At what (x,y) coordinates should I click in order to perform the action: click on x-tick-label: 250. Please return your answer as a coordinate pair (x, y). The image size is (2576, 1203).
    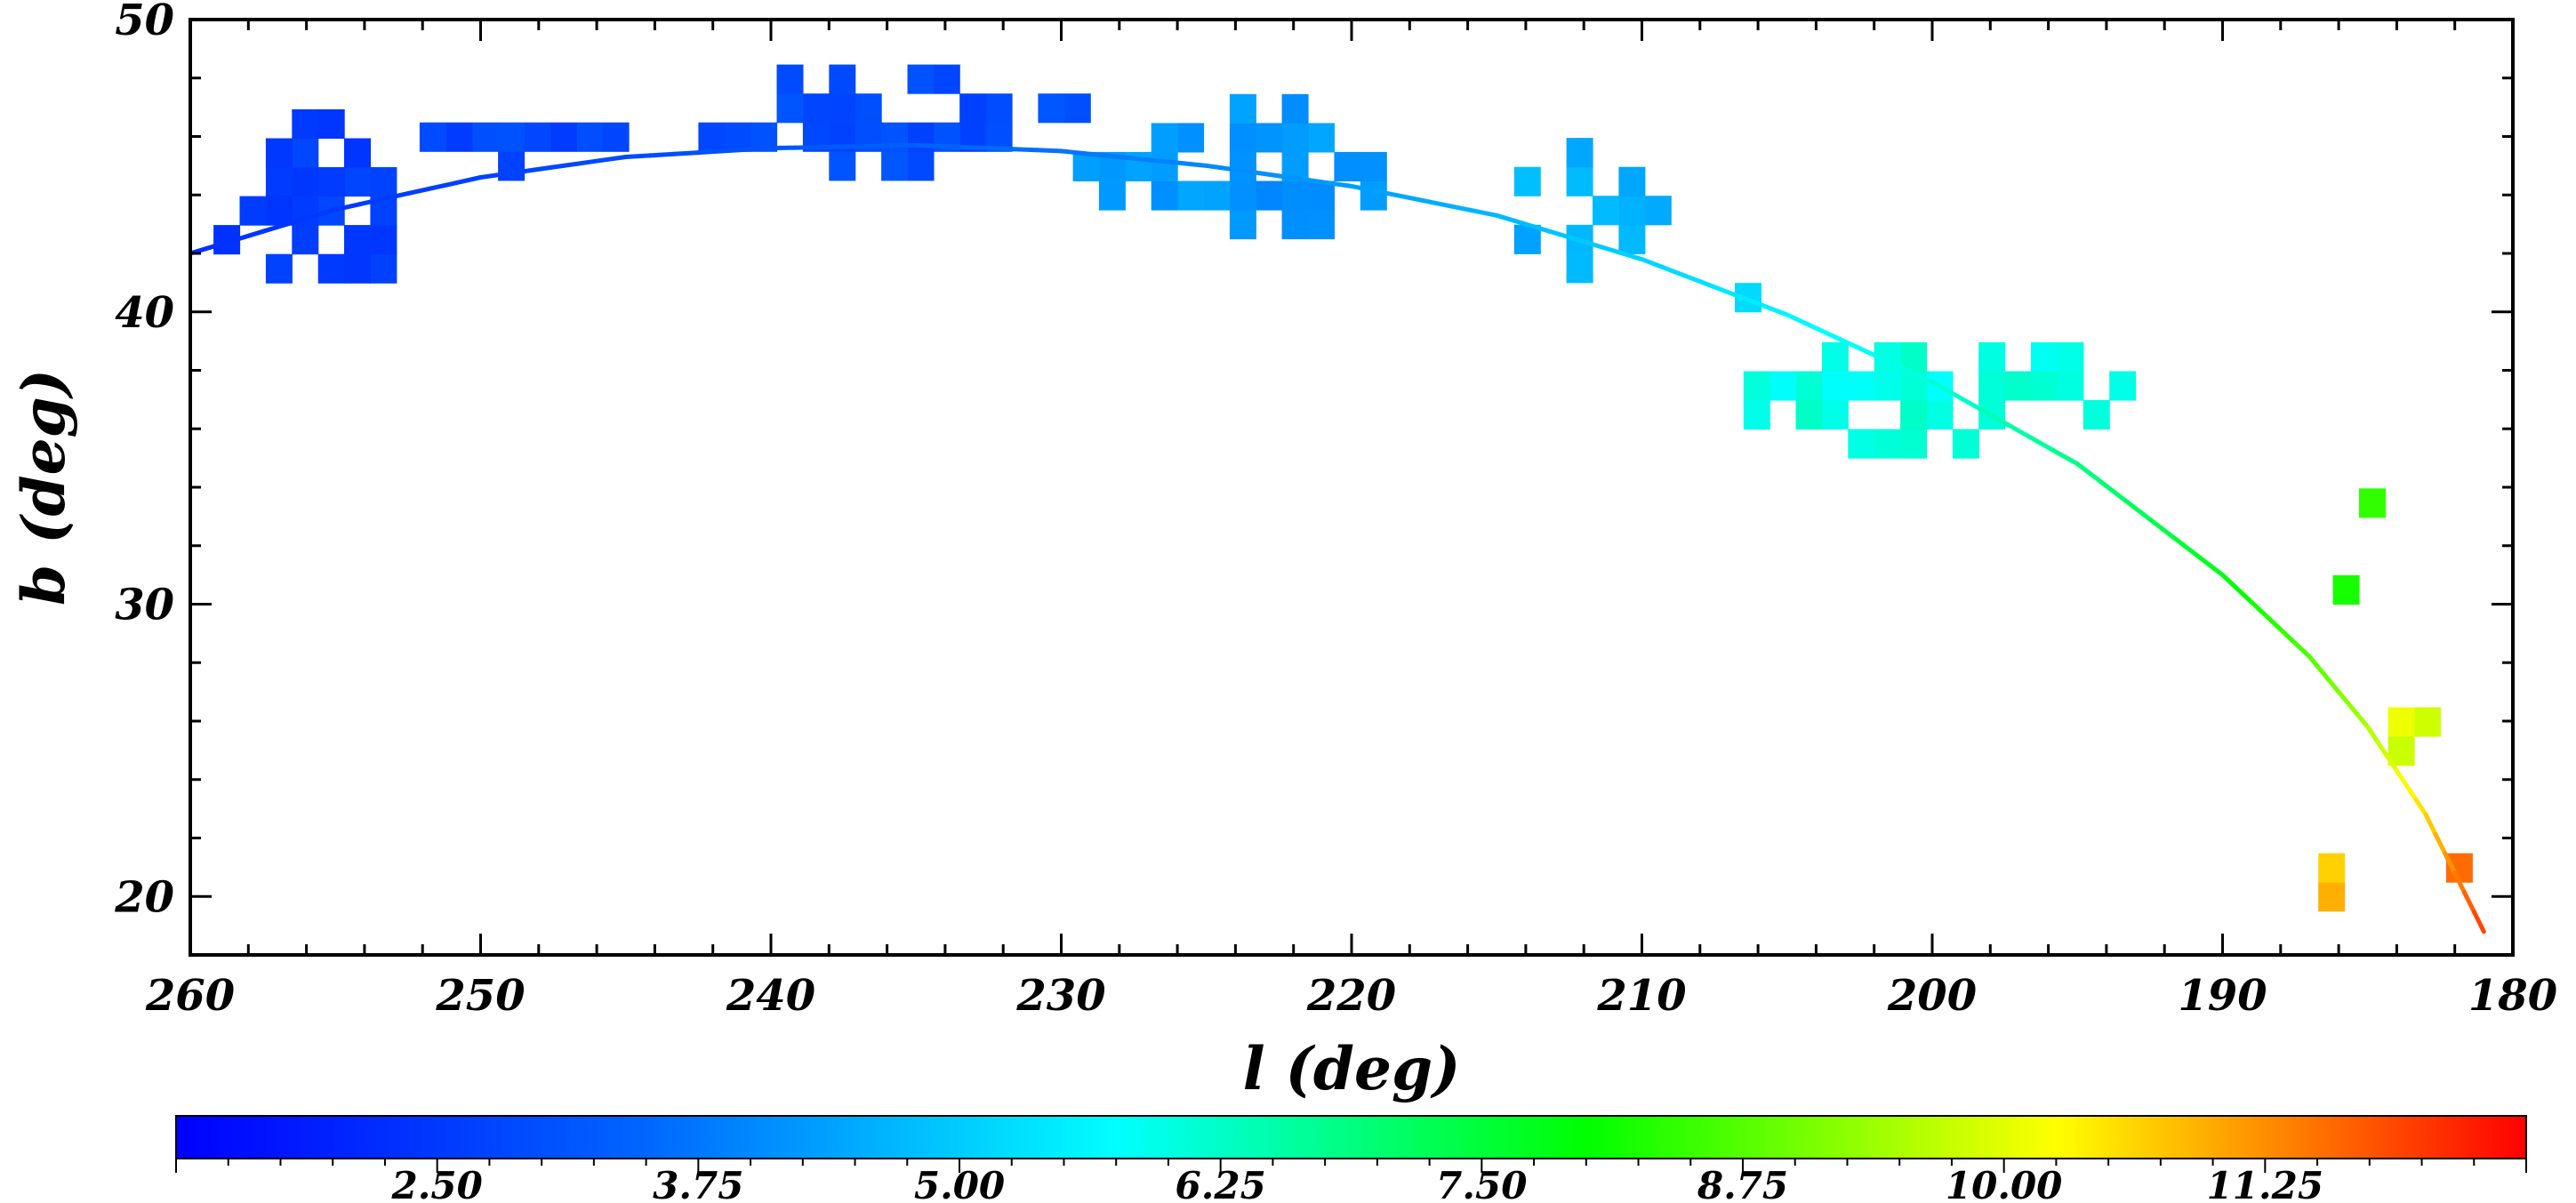
    Looking at the image, I should click on (480, 996).